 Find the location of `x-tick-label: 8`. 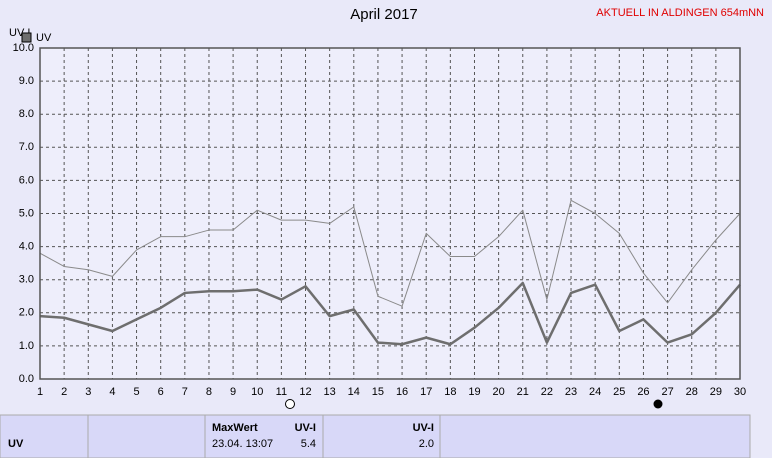

x-tick-label: 8 is located at coordinates (209, 392).